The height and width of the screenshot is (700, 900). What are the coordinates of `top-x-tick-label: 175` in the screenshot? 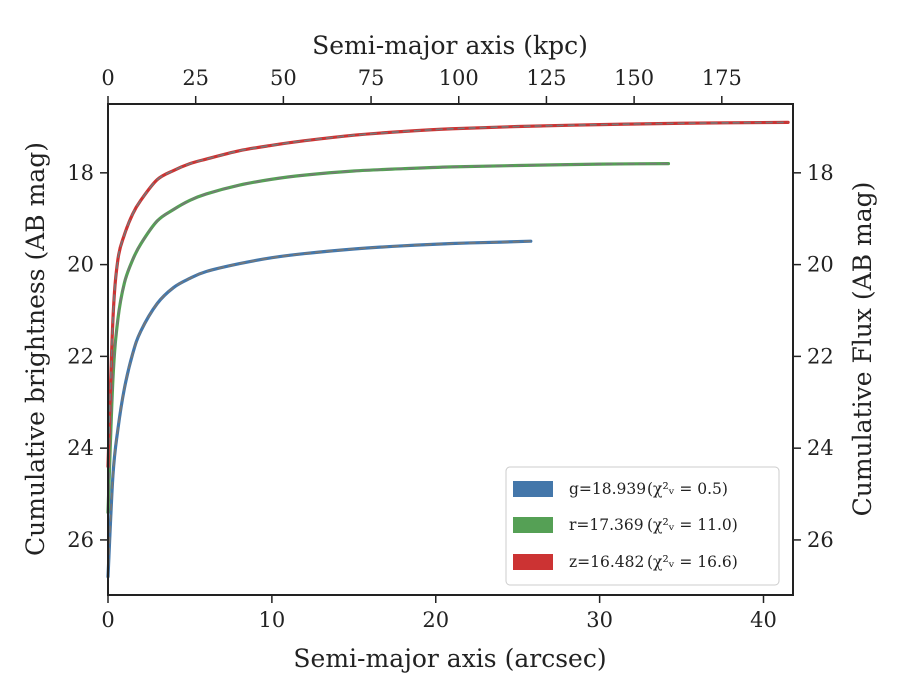 It's located at (722, 78).